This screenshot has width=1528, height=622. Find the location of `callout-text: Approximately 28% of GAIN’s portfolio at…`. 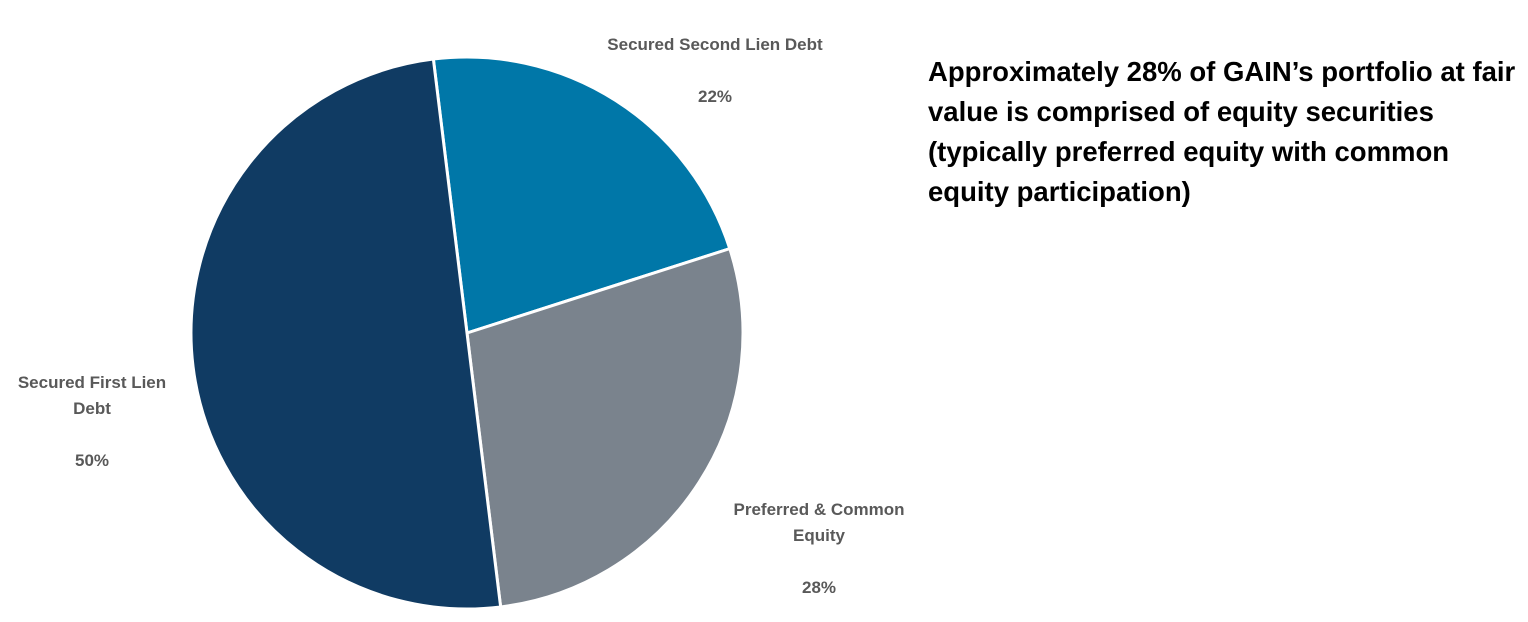

callout-text: Approximately 28% of GAIN’s portfolio at… is located at coordinates (1222, 131).